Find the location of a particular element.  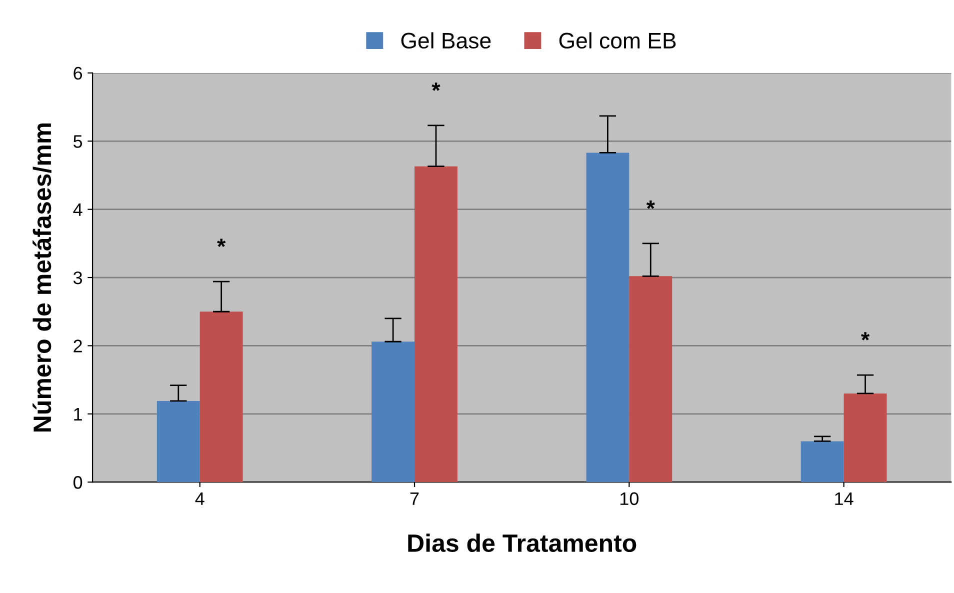

x-tick-label: 10 is located at coordinates (629, 499).